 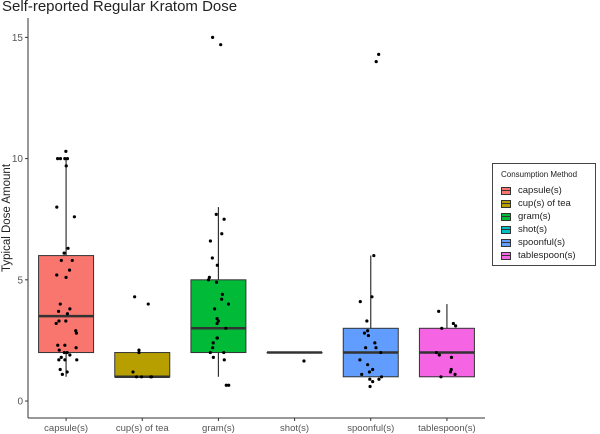 I want to click on legend-label: spoonful(s), so click(x=541, y=242).